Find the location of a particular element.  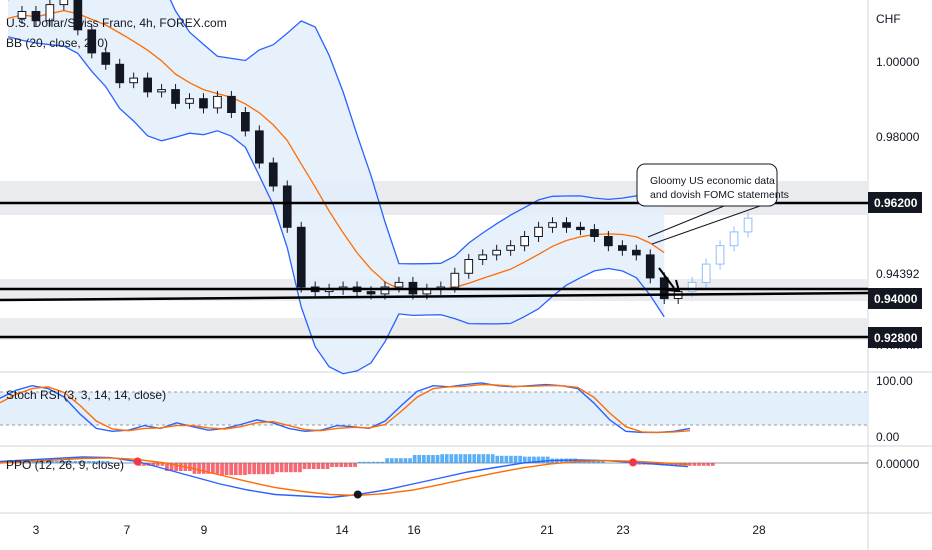

level-tag-0962-text: 0.96200 is located at coordinates (896, 203).